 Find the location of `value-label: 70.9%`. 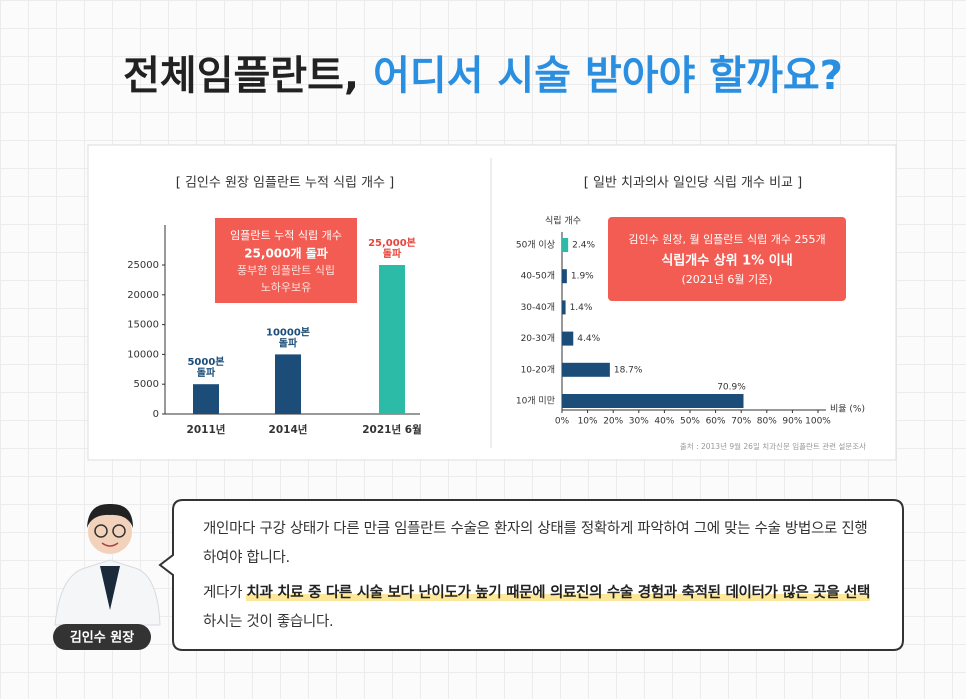

value-label: 70.9% is located at coordinates (731, 388).